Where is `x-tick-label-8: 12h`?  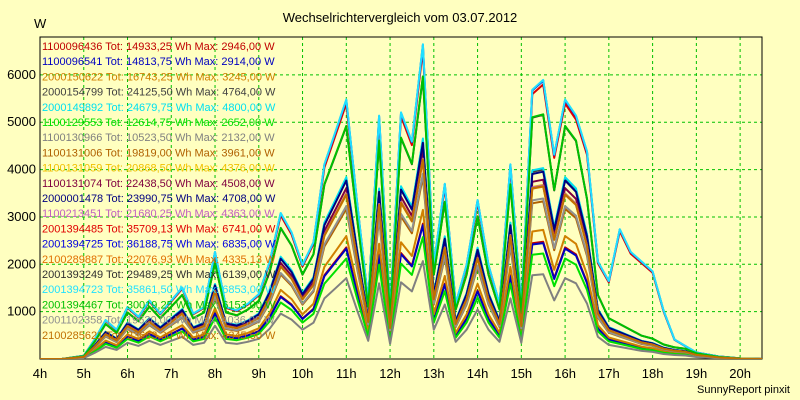
x-tick-label-8: 12h is located at coordinates (390, 373).